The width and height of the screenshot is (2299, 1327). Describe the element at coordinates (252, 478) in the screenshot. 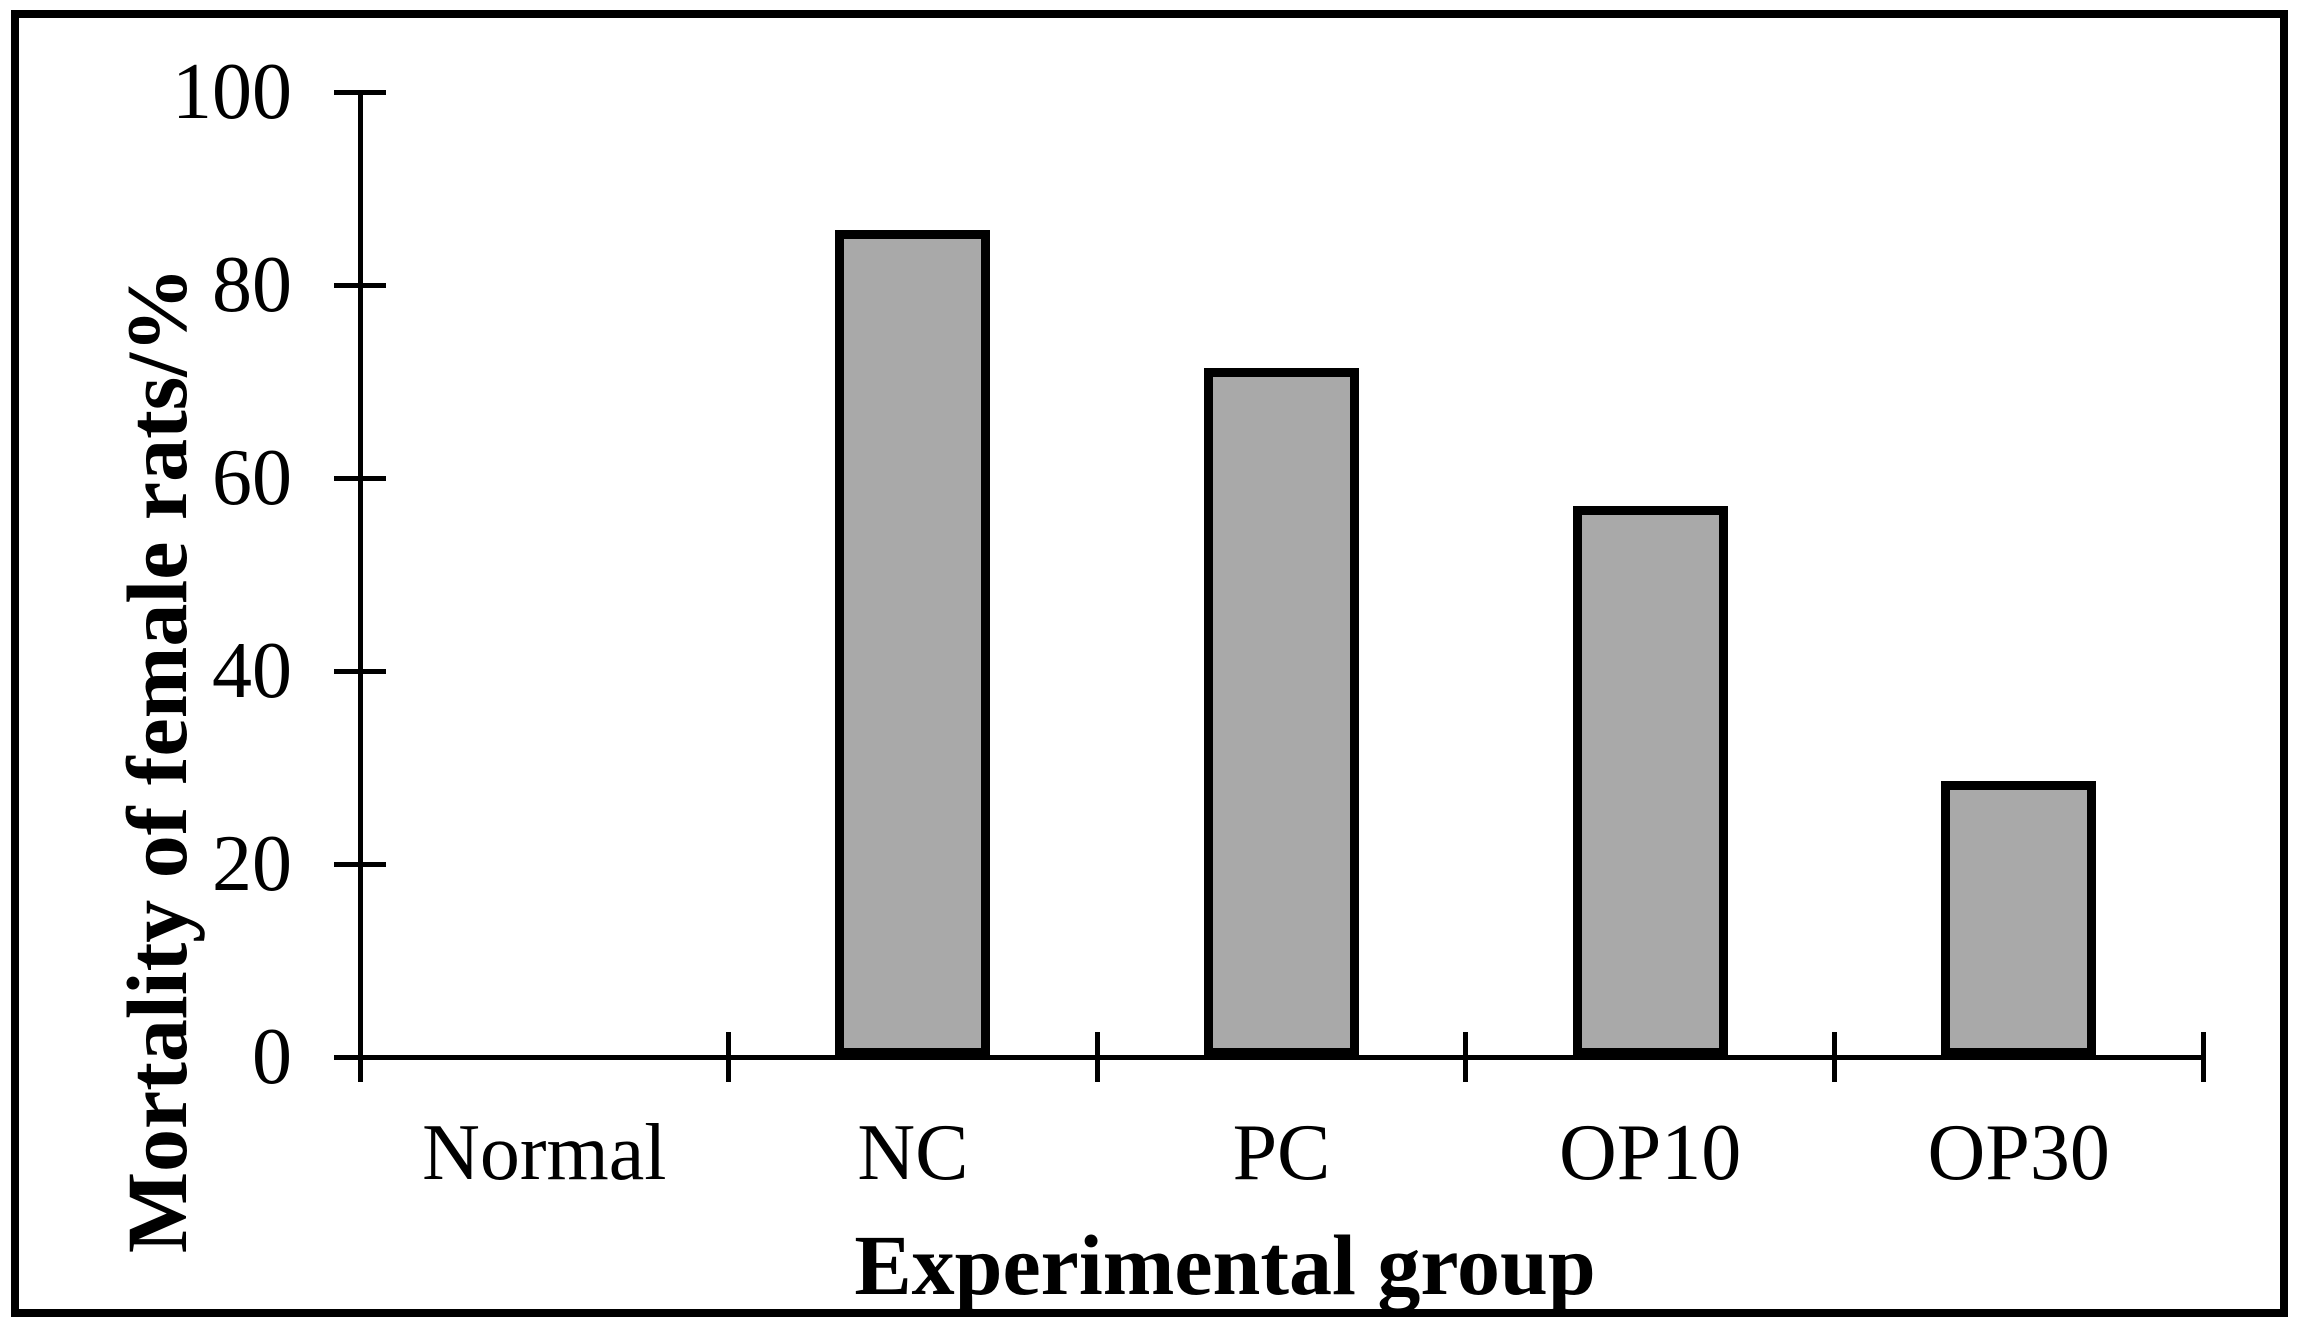

I see `y-tick-label: 60` at that location.